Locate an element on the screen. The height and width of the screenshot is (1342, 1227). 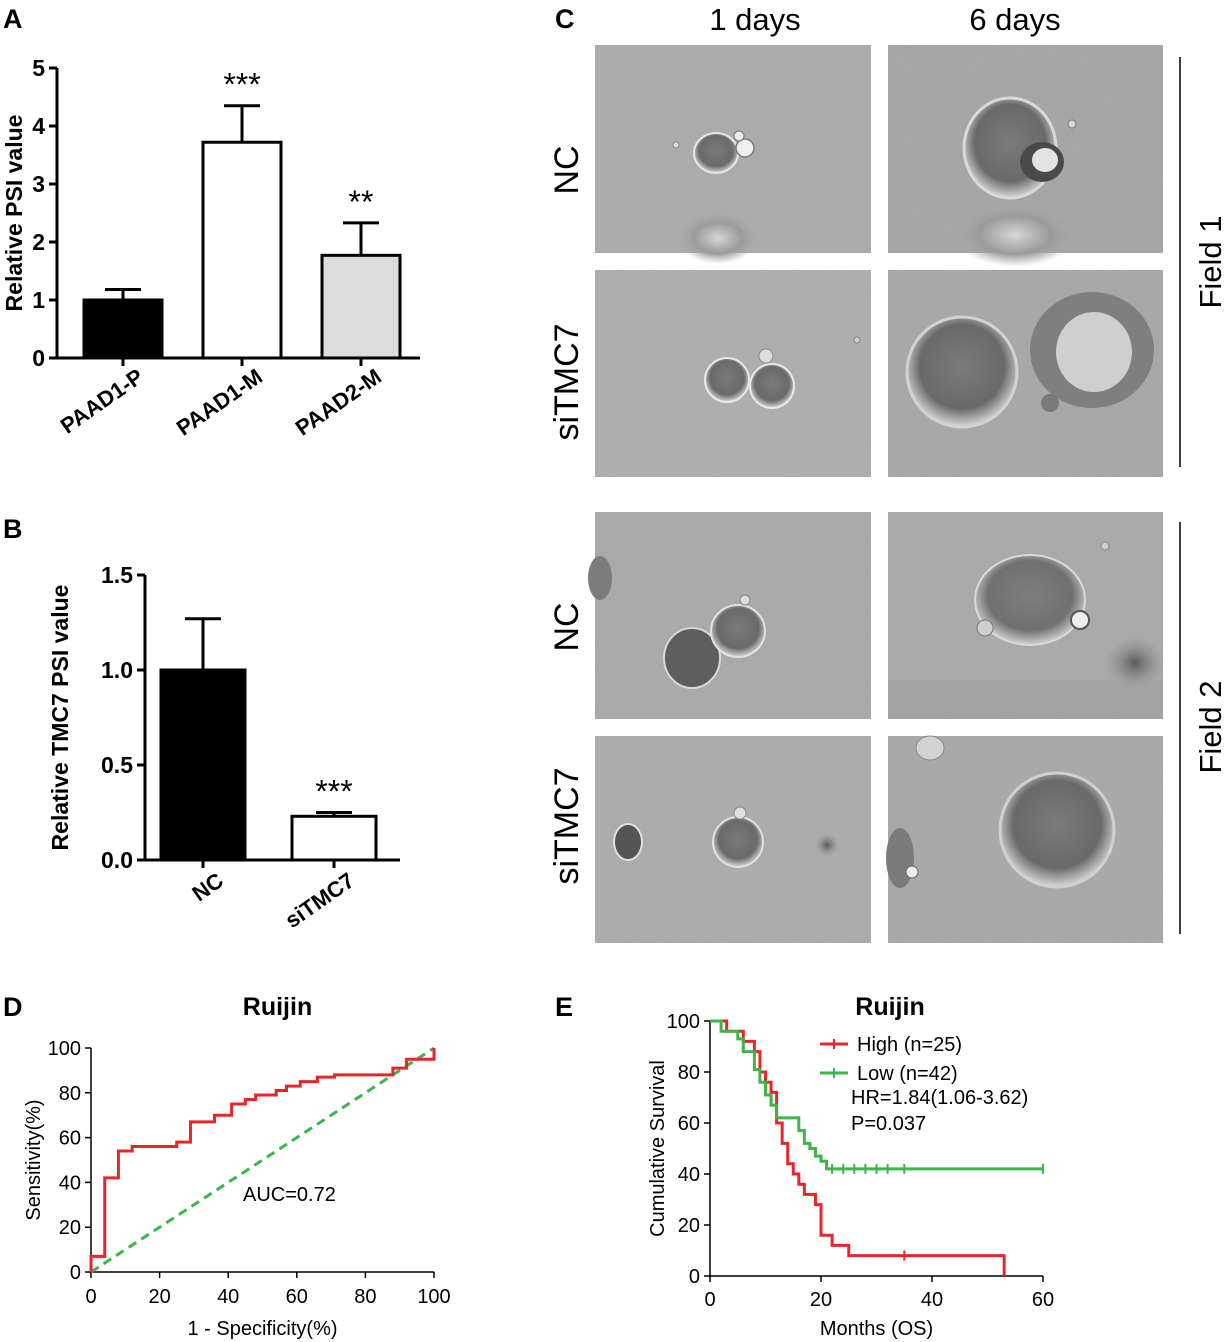
field-label-2: Field 2 is located at coordinates (1210, 726).